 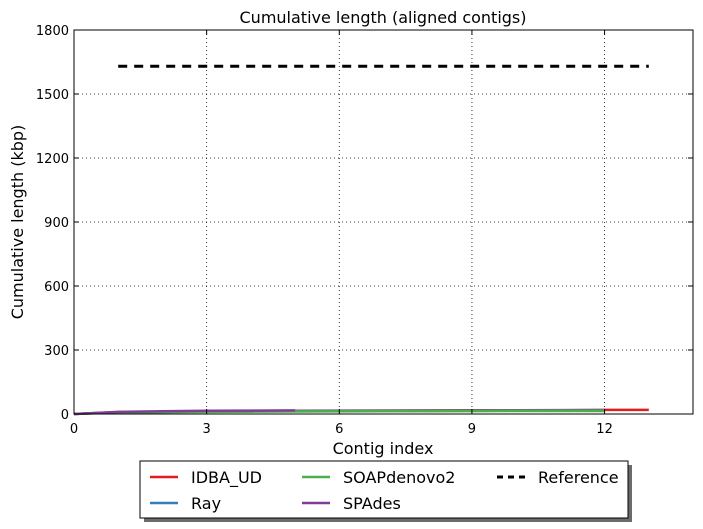 I want to click on y-tick-label: 1800, so click(x=52, y=31).